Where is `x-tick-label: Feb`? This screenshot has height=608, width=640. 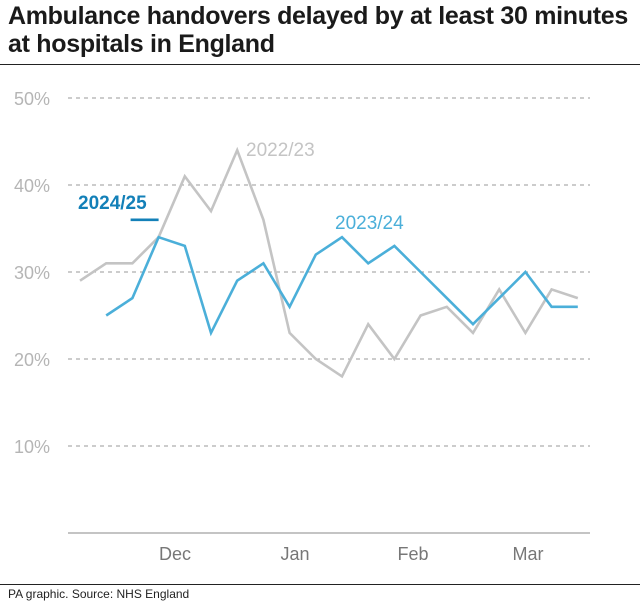 x-tick-label: Feb is located at coordinates (412, 554).